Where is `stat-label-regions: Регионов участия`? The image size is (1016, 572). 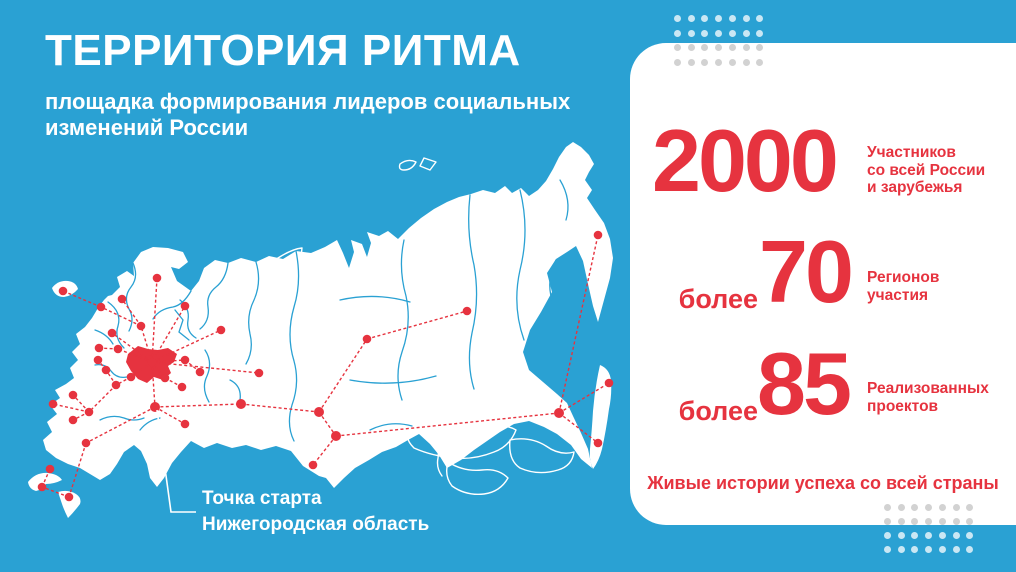
stat-label-regions: Регионов участия is located at coordinates (903, 286).